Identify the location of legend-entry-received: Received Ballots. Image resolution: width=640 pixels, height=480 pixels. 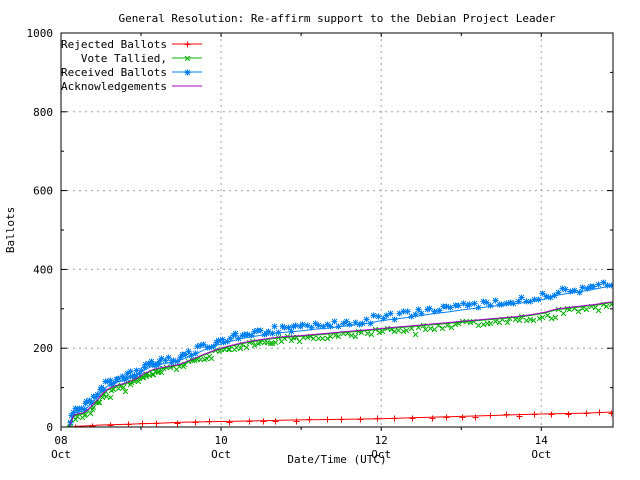
(131, 72).